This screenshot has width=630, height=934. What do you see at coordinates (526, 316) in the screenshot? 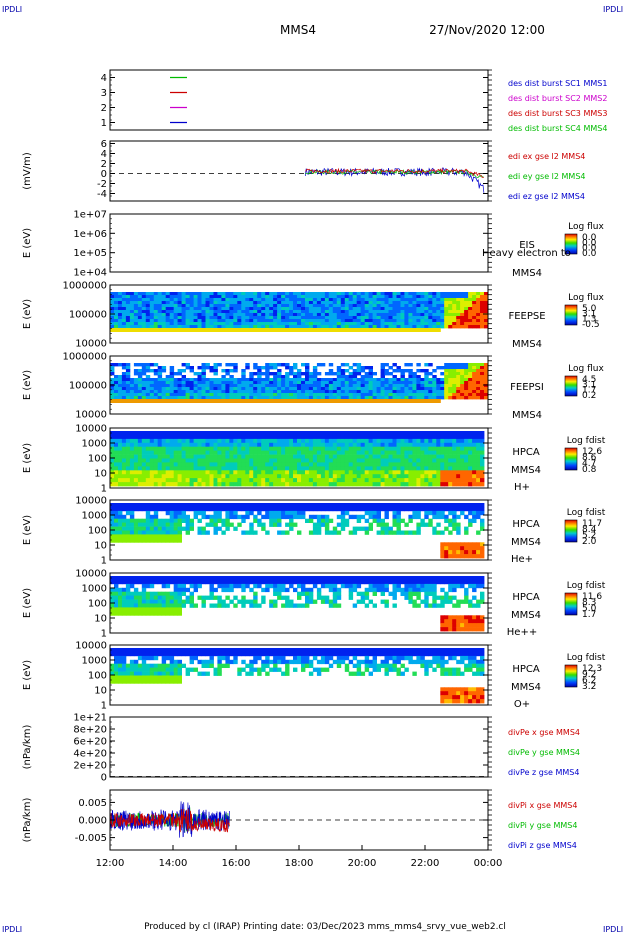
I see `instrument-label: FEEPSE` at bounding box center [526, 316].